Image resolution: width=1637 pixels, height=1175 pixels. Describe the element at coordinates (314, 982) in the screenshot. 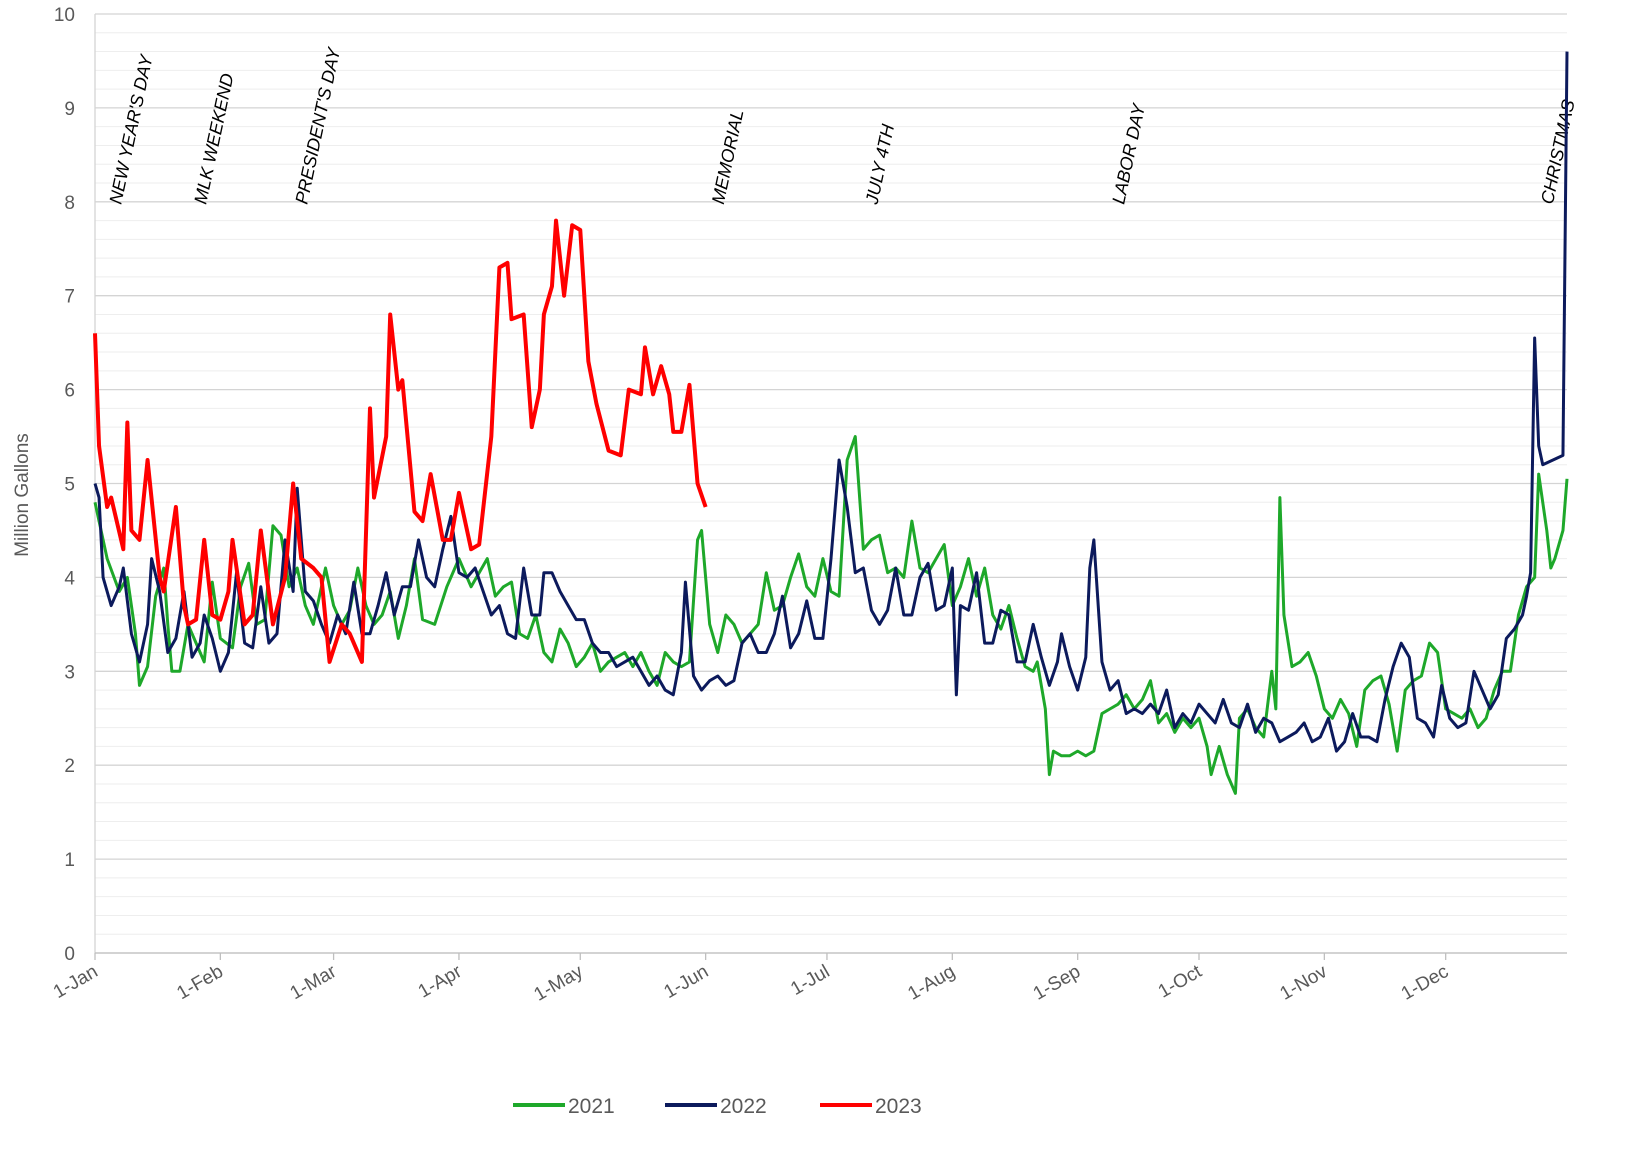

I see `x-tick-label: 1-Mar` at that location.